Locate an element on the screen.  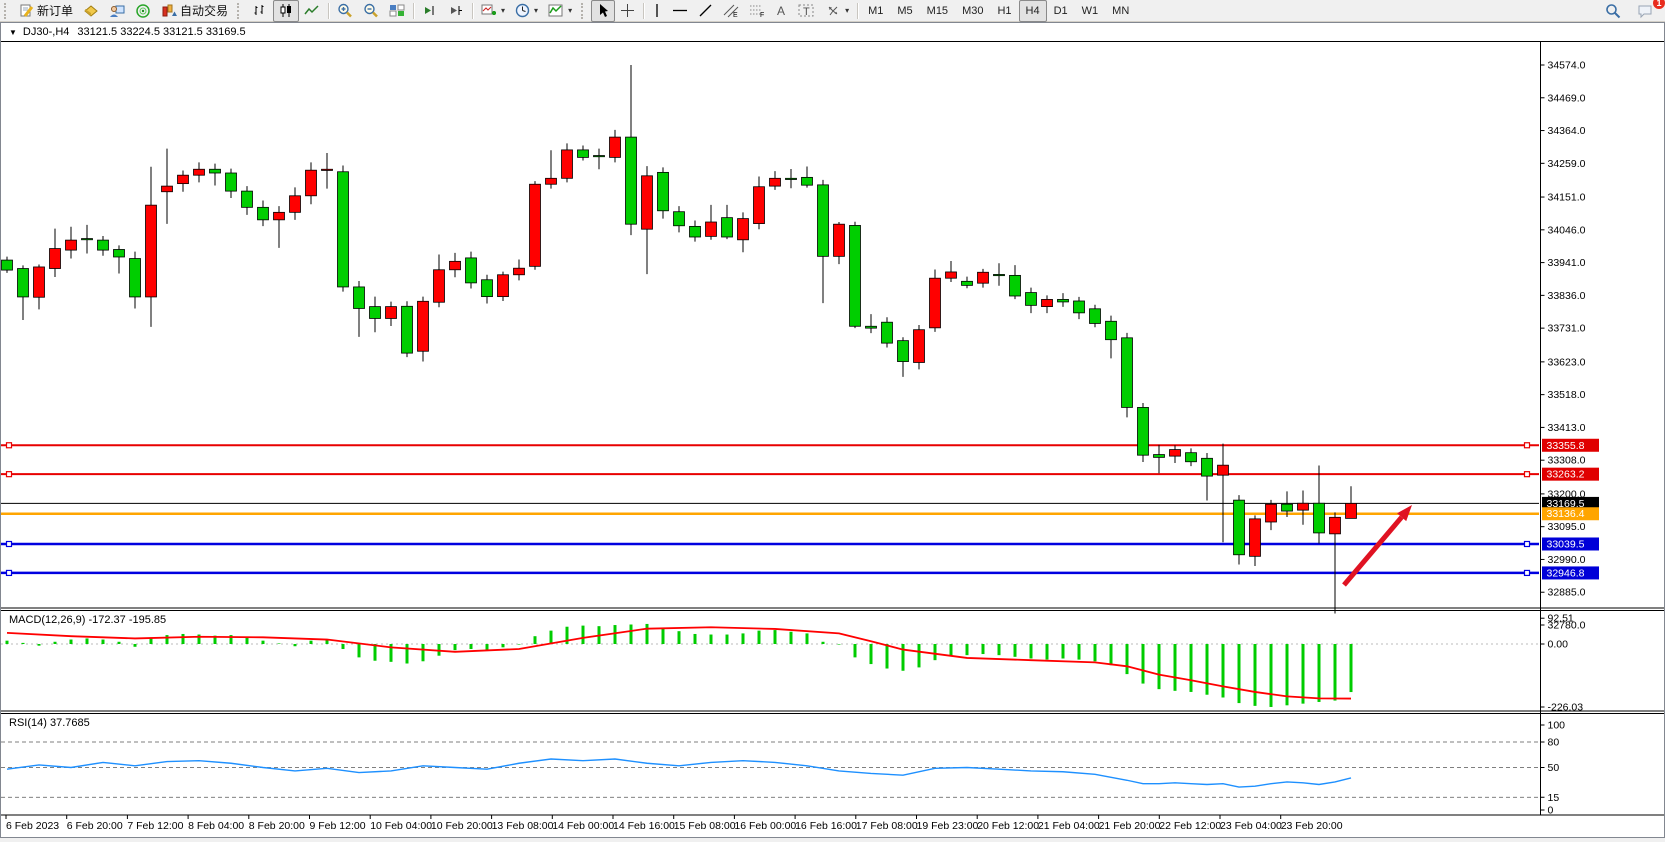
clock-icon is located at coordinates (522, 10).